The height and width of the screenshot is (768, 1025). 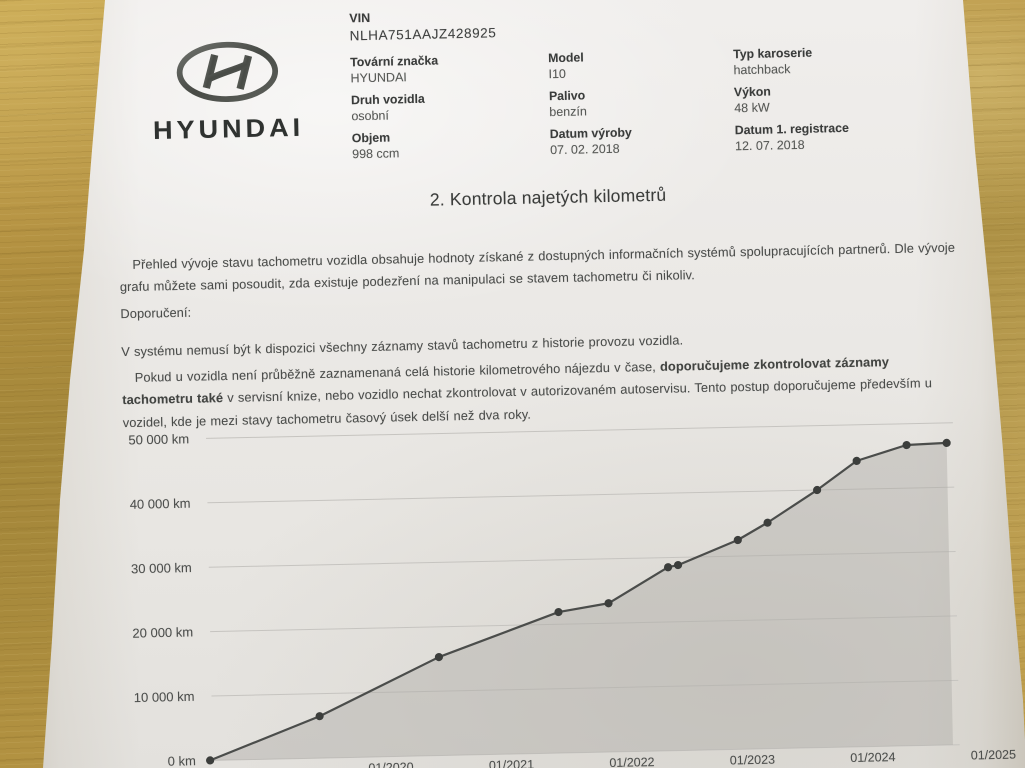 What do you see at coordinates (181, 760) in the screenshot?
I see `svg-text: 0 km` at bounding box center [181, 760].